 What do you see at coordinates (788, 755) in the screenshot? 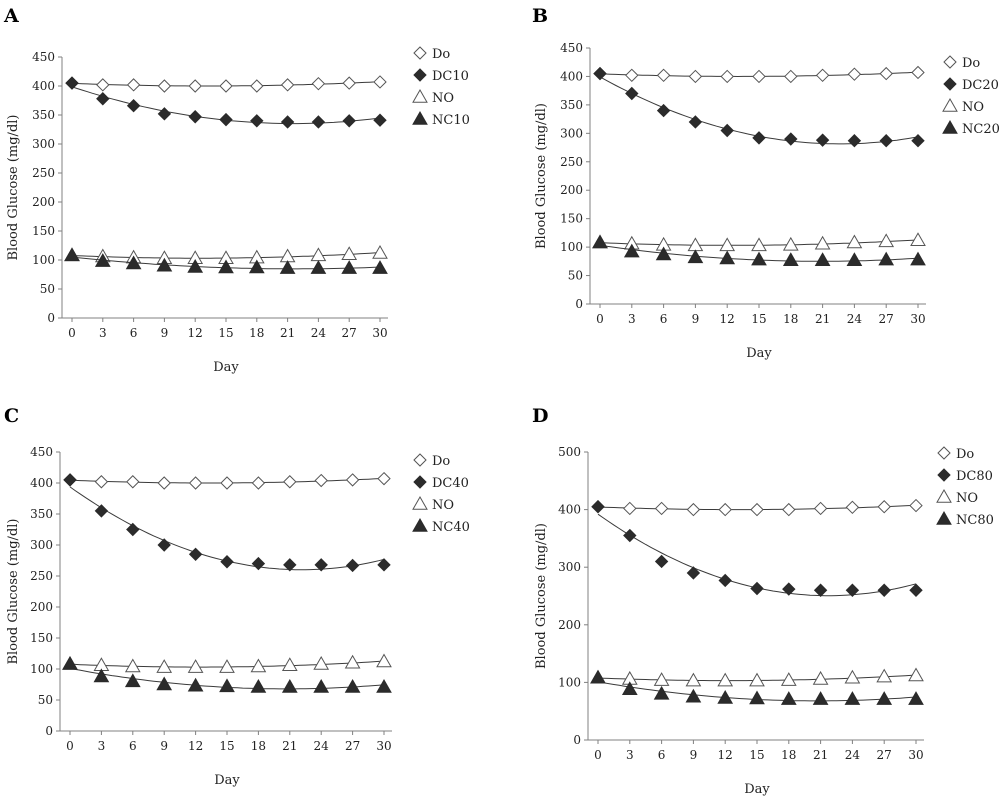
I see `x-tick-label: 18` at bounding box center [788, 755].